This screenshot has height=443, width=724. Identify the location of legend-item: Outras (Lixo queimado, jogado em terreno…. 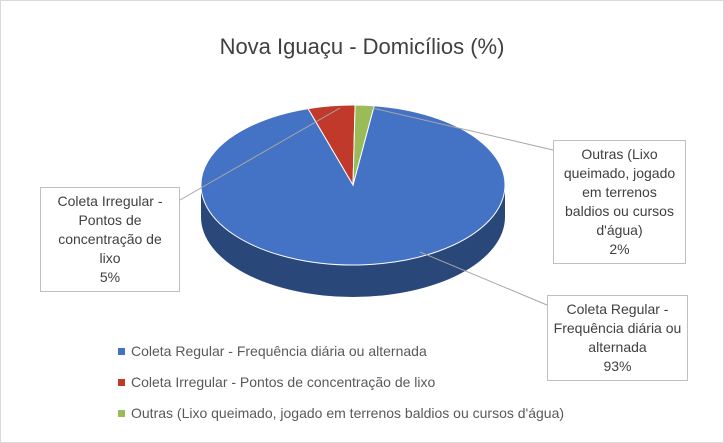
(341, 413).